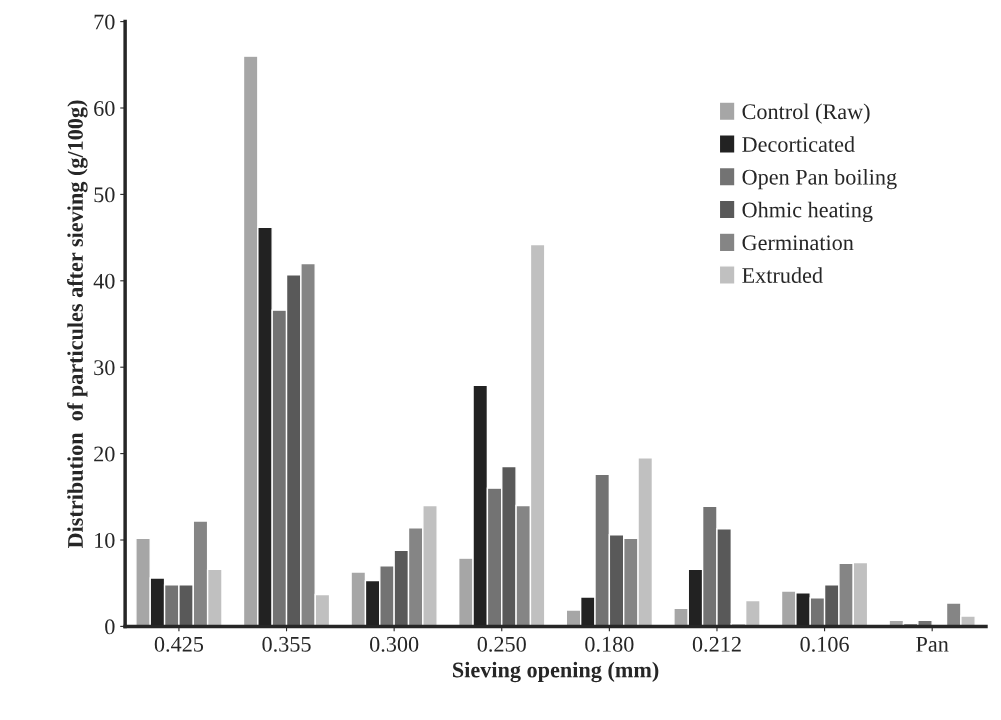 The width and height of the screenshot is (1001, 720). What do you see at coordinates (824, 644) in the screenshot?
I see `x-tick-label: 0.106` at bounding box center [824, 644].